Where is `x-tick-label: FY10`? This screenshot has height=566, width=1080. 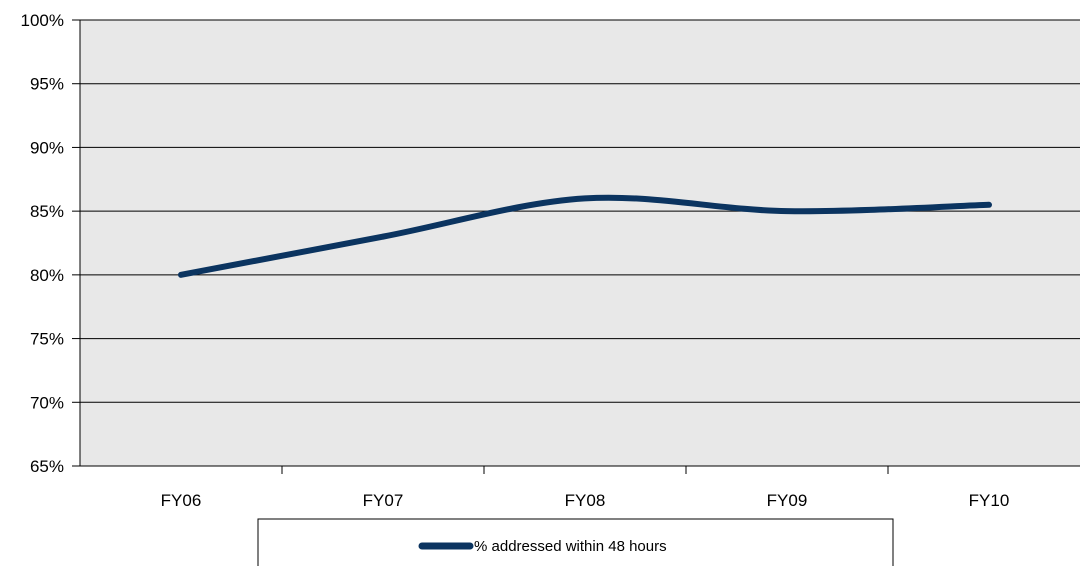
x-tick-label: FY10 is located at coordinates (989, 500).